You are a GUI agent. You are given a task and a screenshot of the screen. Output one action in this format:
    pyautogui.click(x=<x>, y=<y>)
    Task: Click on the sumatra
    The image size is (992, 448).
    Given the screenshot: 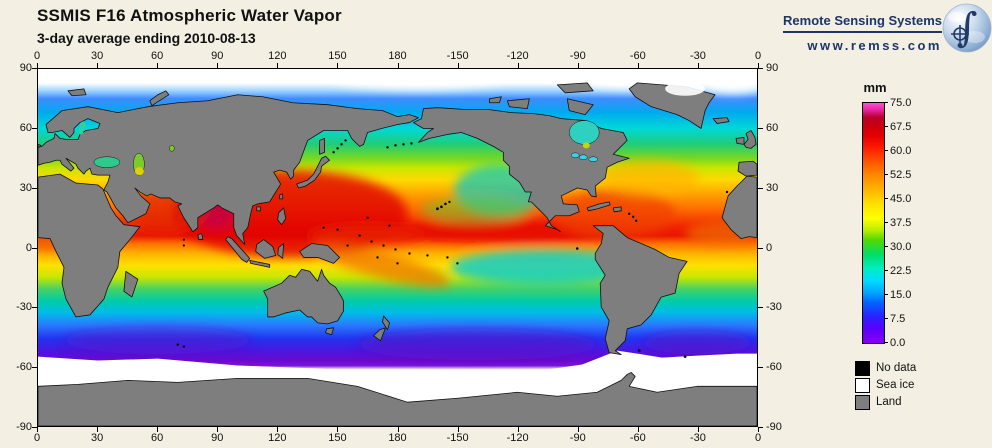 What is the action you would take?
    pyautogui.click(x=238, y=249)
    